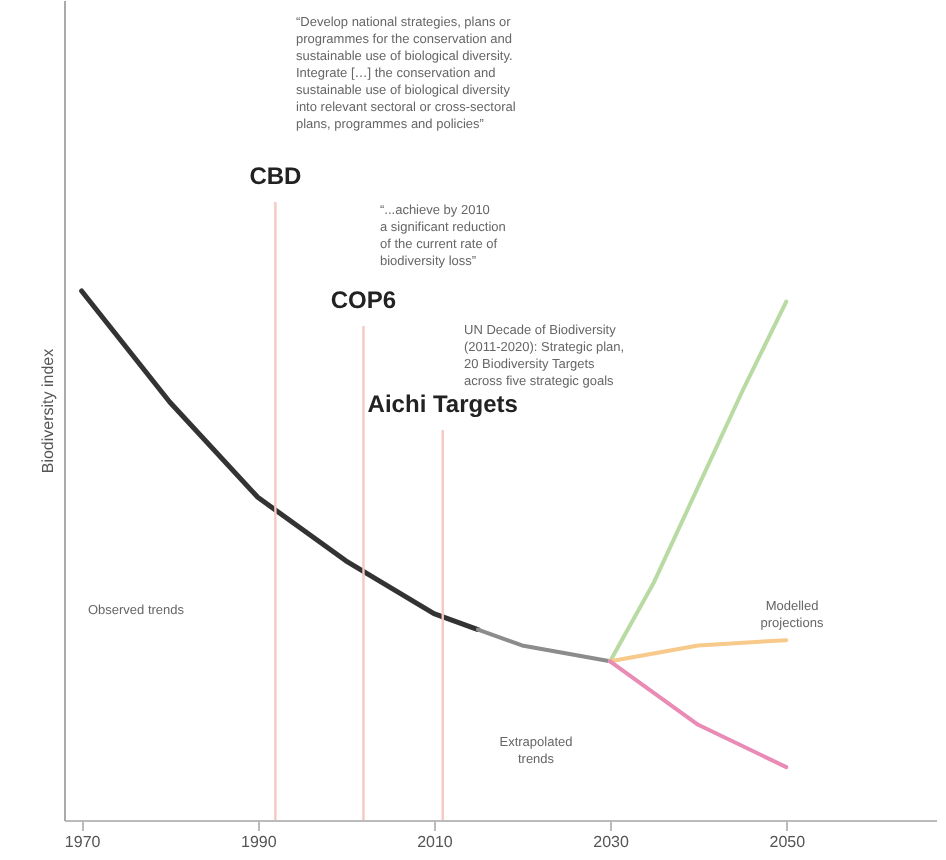 This screenshot has height=860, width=946. I want to click on x-tick-label: 2050, so click(788, 842).